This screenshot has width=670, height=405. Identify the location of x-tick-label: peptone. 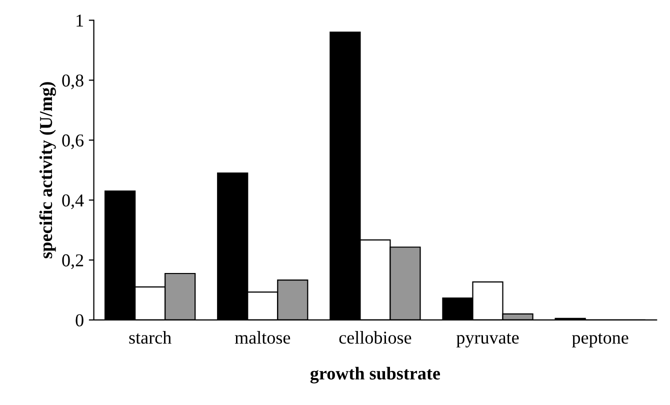
(600, 340).